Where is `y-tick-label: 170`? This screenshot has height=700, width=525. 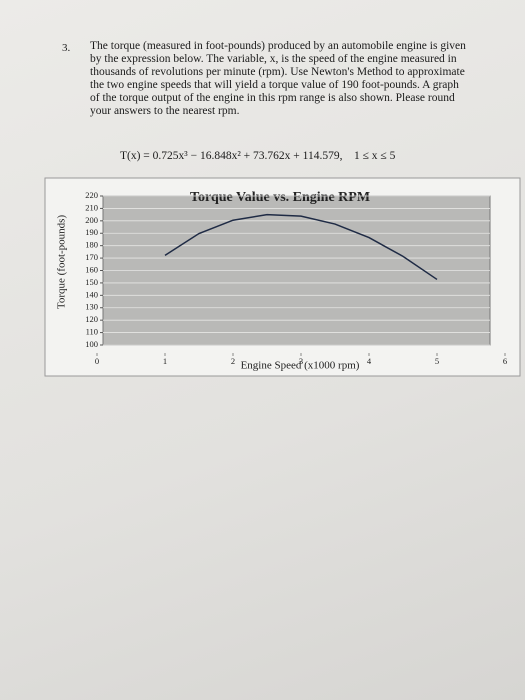 y-tick-label: 170 is located at coordinates (91, 257).